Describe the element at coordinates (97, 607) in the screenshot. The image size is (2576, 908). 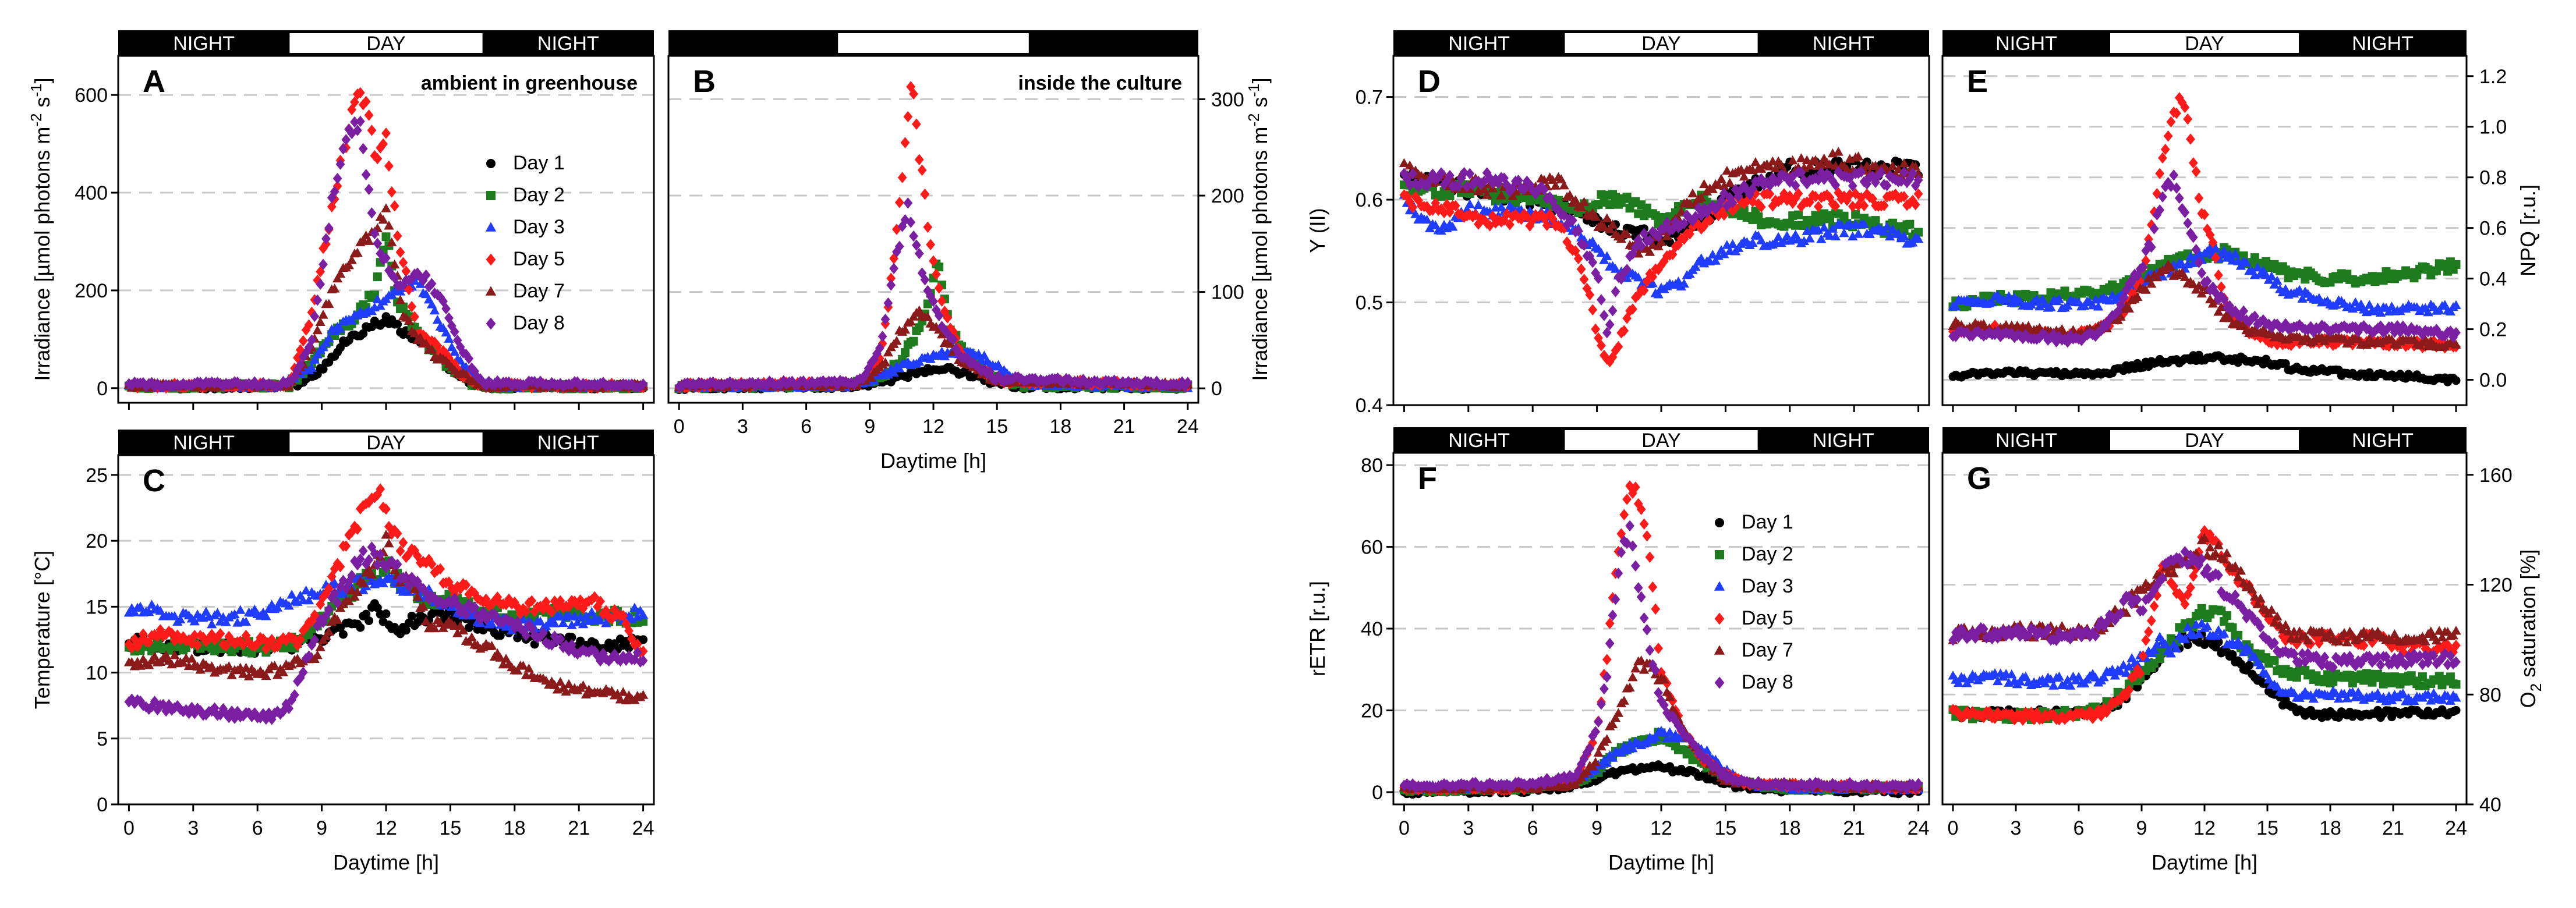
I see `y-tick-label: 15` at that location.